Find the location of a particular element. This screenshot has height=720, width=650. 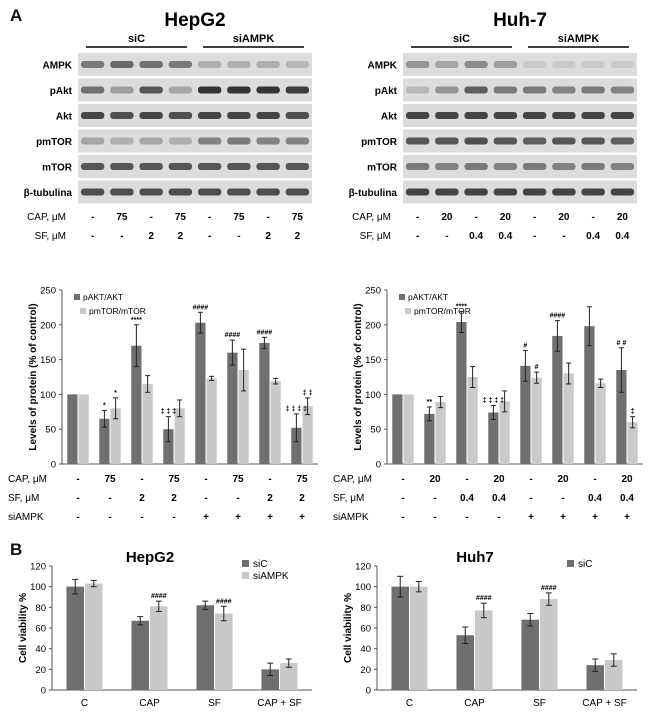

legend-label: pAKT/AKT is located at coordinates (103, 297).